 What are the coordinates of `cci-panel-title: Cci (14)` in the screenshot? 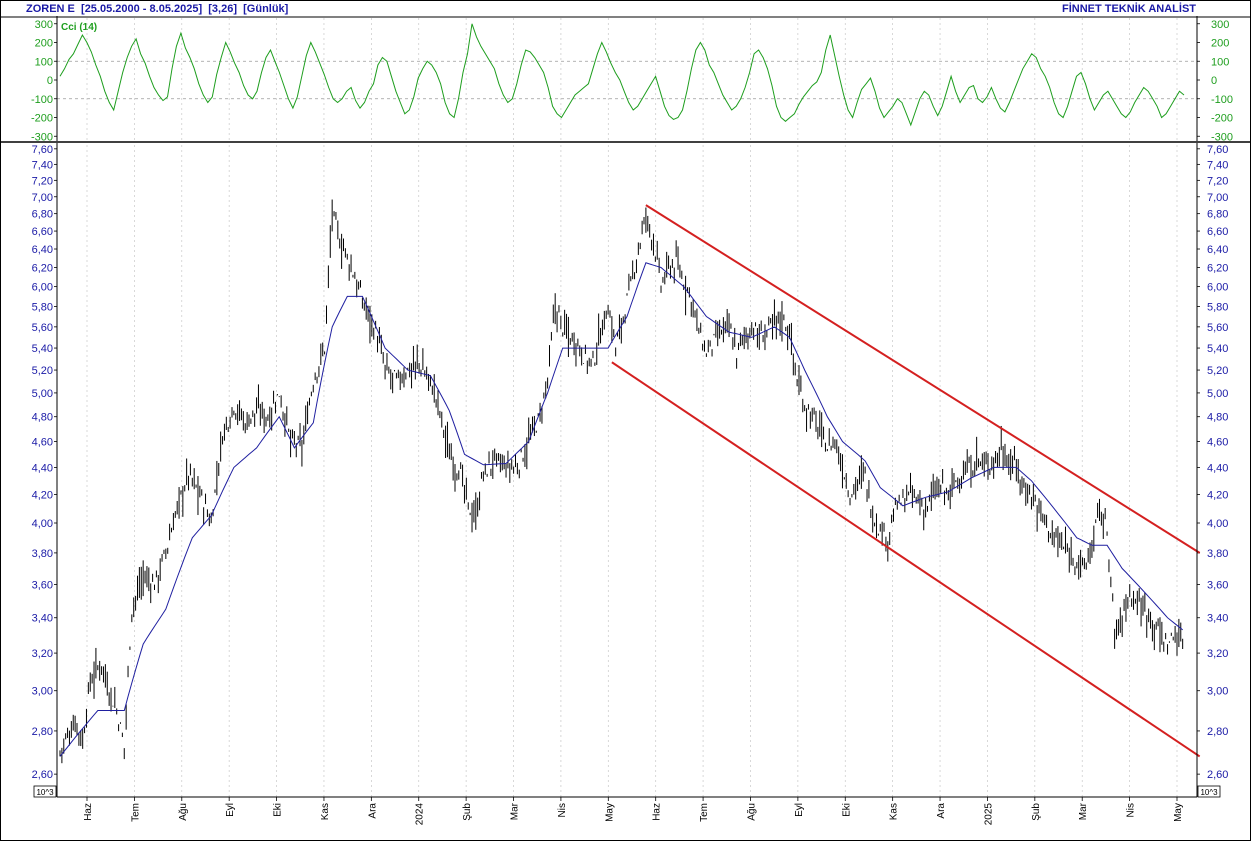 It's located at (79, 27).